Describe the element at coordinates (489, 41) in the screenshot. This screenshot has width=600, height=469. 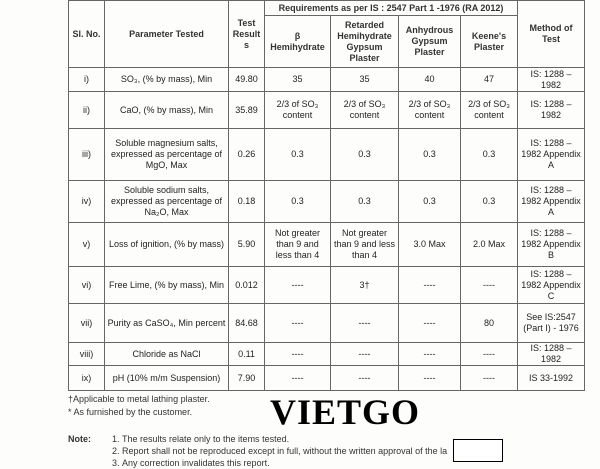
I see `col-keenes: Keene's Plaster` at that location.